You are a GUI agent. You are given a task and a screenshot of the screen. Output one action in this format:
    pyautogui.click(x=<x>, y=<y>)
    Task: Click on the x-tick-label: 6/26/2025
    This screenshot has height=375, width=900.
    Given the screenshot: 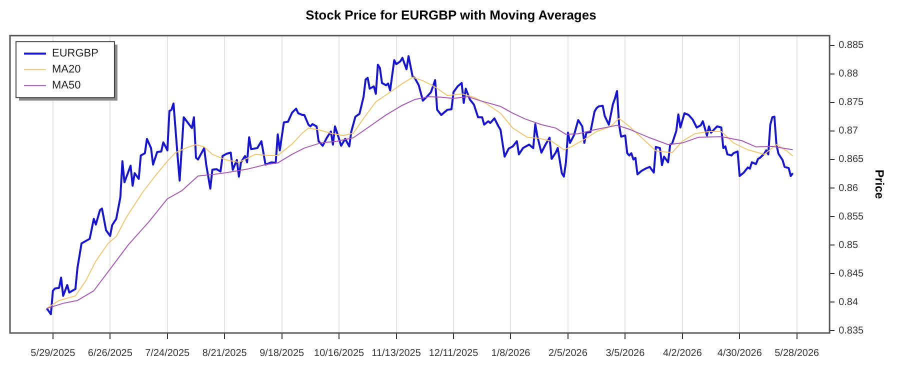 What is the action you would take?
    pyautogui.click(x=110, y=353)
    